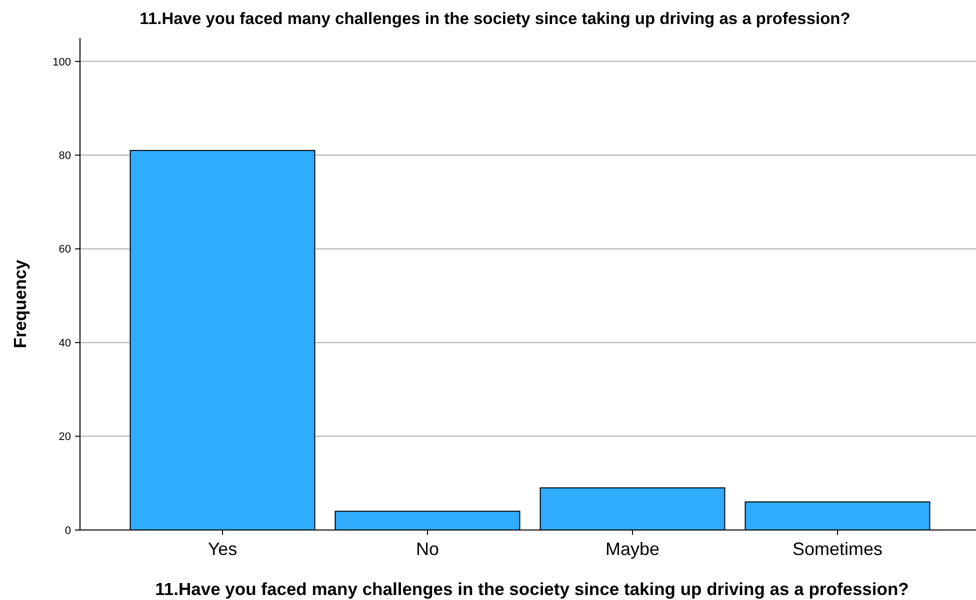  Describe the element at coordinates (20, 303) in the screenshot. I see `y-axis-title: Frequency` at that location.